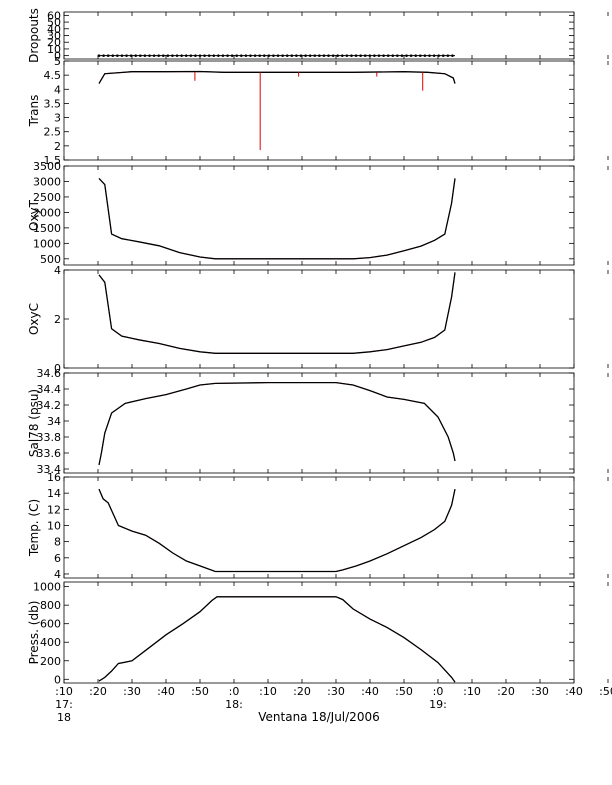  Describe the element at coordinates (53, 132) in the screenshot. I see `y-tick-label: 2.5` at that location.